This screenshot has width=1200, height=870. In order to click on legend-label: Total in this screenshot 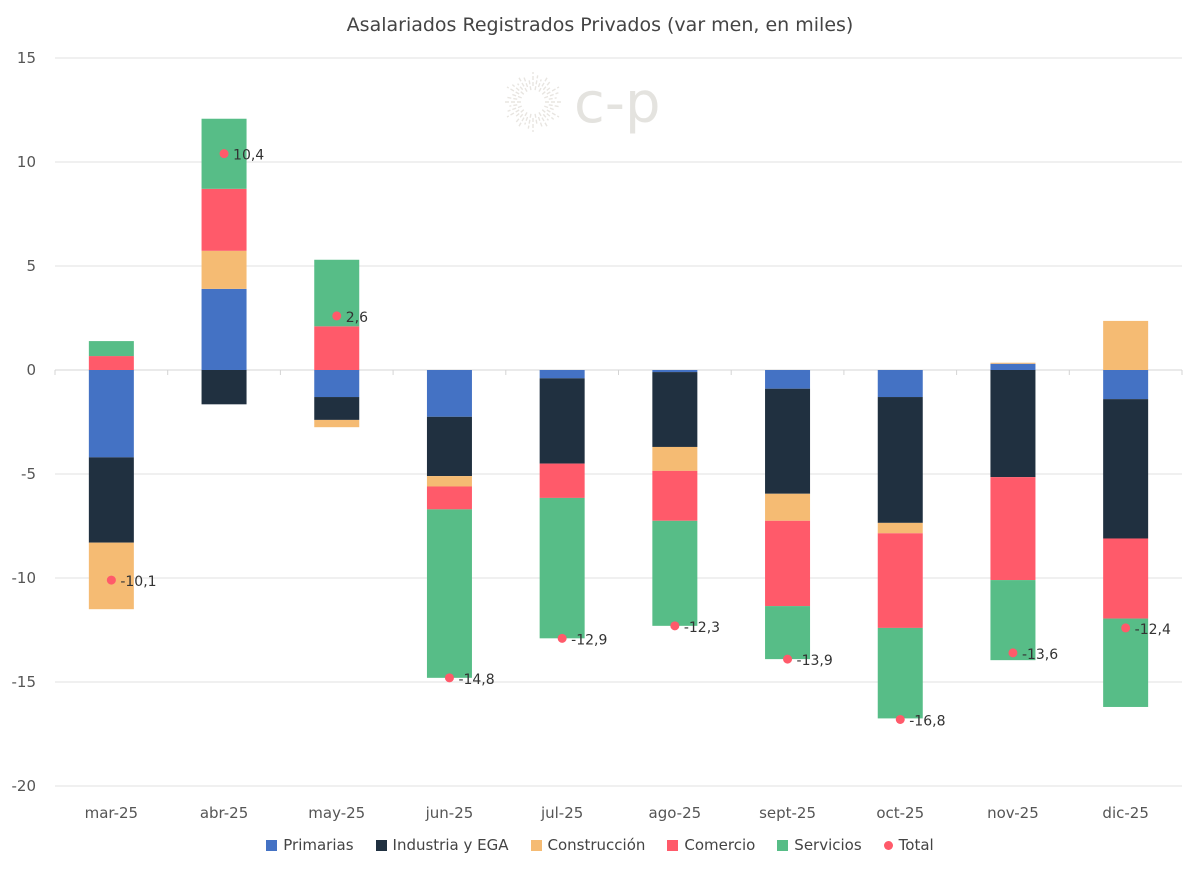, I will do `click(916, 845)`.